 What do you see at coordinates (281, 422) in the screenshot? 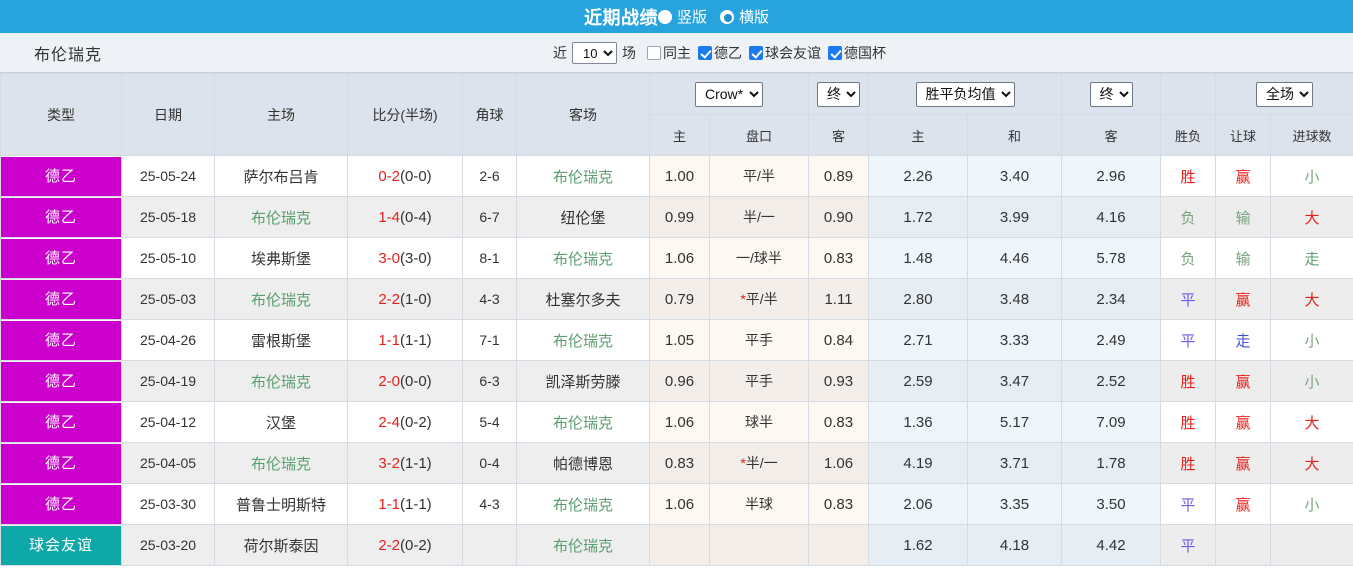
I see `cell-home-team: 汉堡` at bounding box center [281, 422].